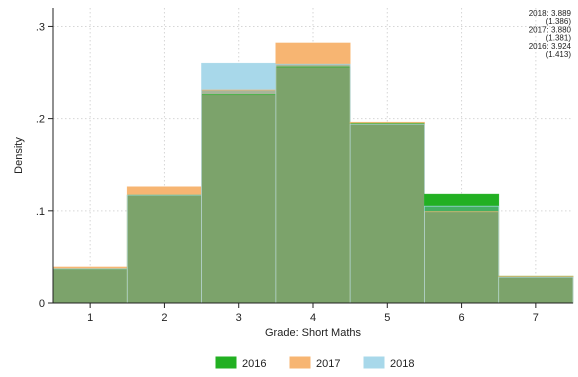 The height and width of the screenshot is (377, 578). I want to click on annotation-line: (1.413), so click(559, 54).